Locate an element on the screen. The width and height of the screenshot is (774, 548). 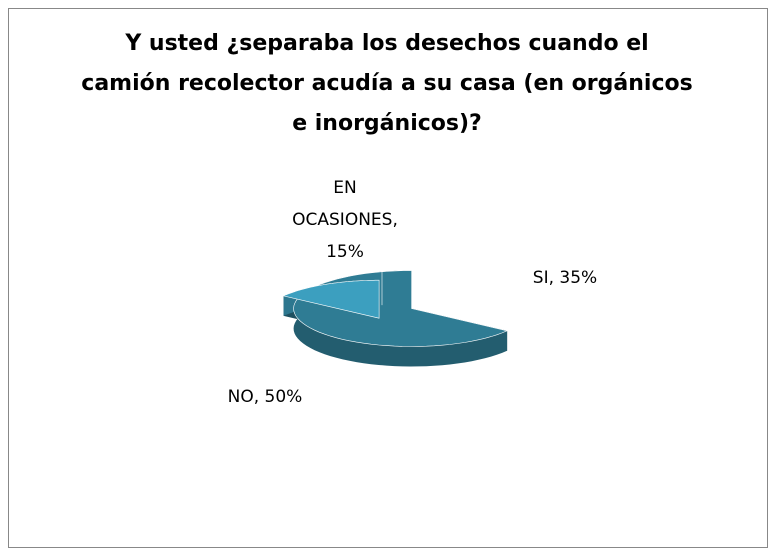
data-label: NO, 50% is located at coordinates (265, 397).